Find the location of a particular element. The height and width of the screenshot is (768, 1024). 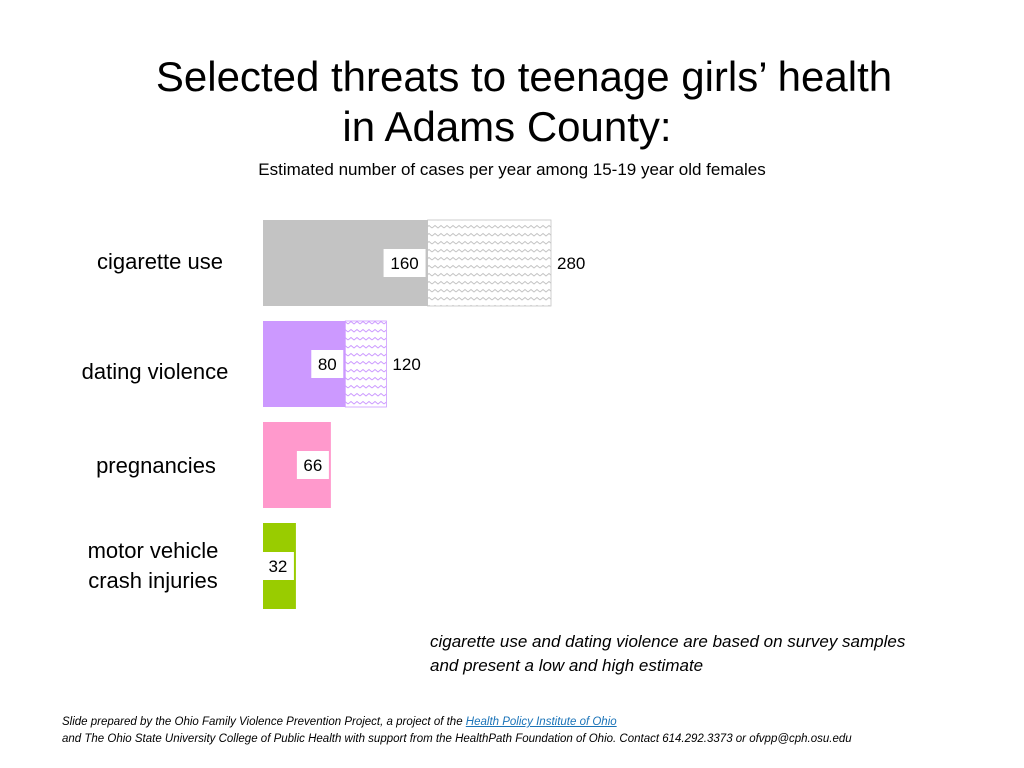

category-label-line: motor vehicle is located at coordinates (153, 550).